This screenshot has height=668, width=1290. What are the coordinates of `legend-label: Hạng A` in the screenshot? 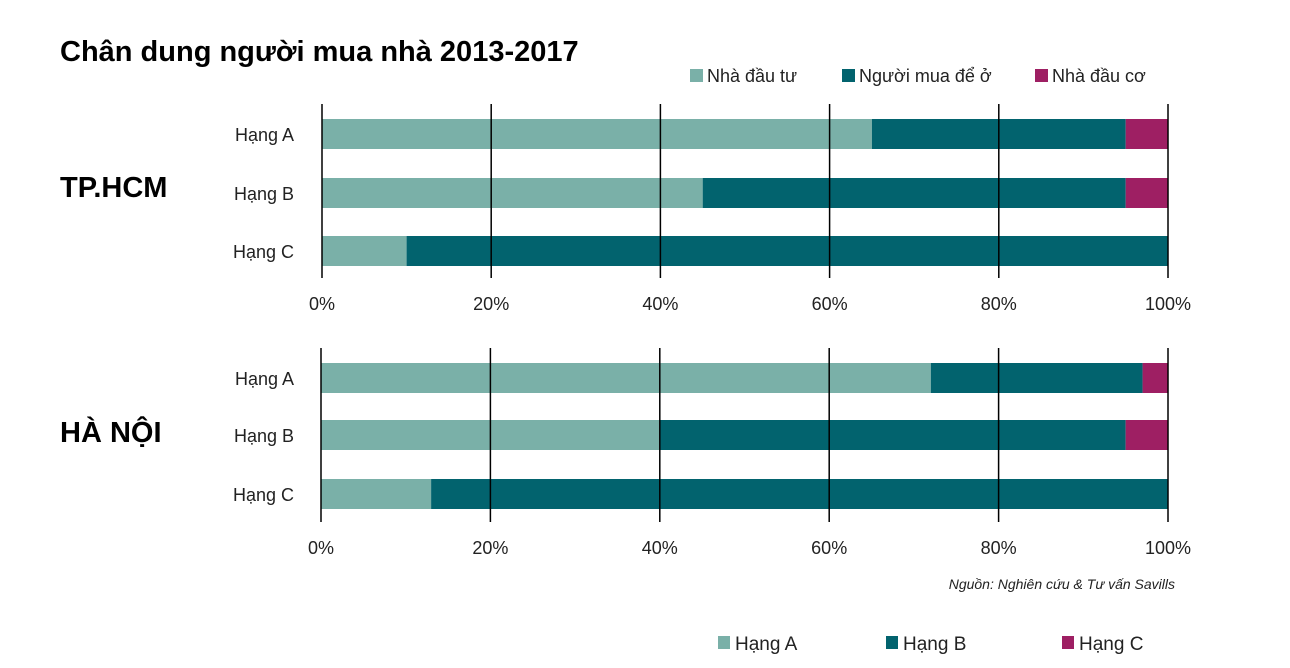 It's located at (766, 644).